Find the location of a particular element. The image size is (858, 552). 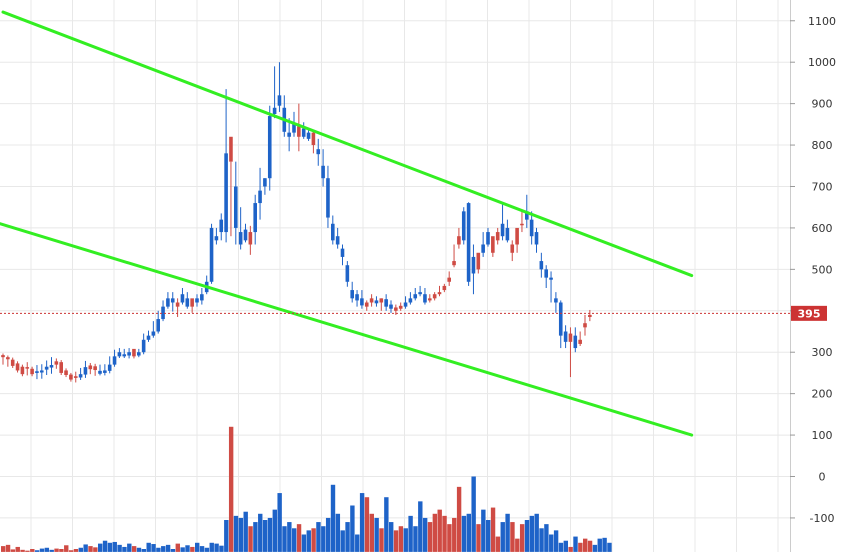

price-tick-label: 900 is located at coordinates (822, 104).